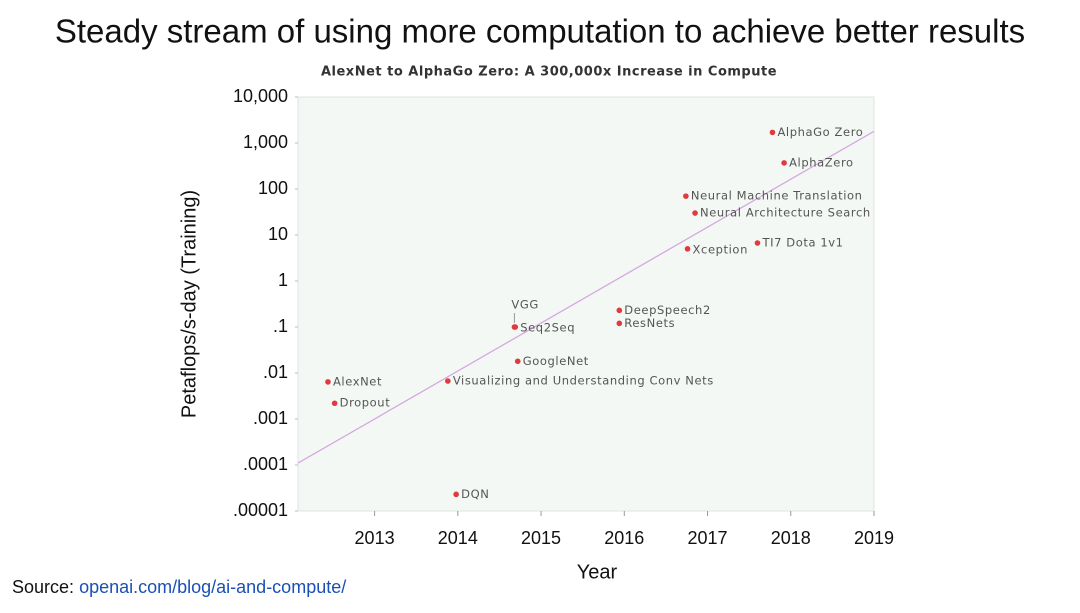 This screenshot has height=613, width=1080. What do you see at coordinates (375, 538) in the screenshot?
I see `x-tick-label: 2013` at bounding box center [375, 538].